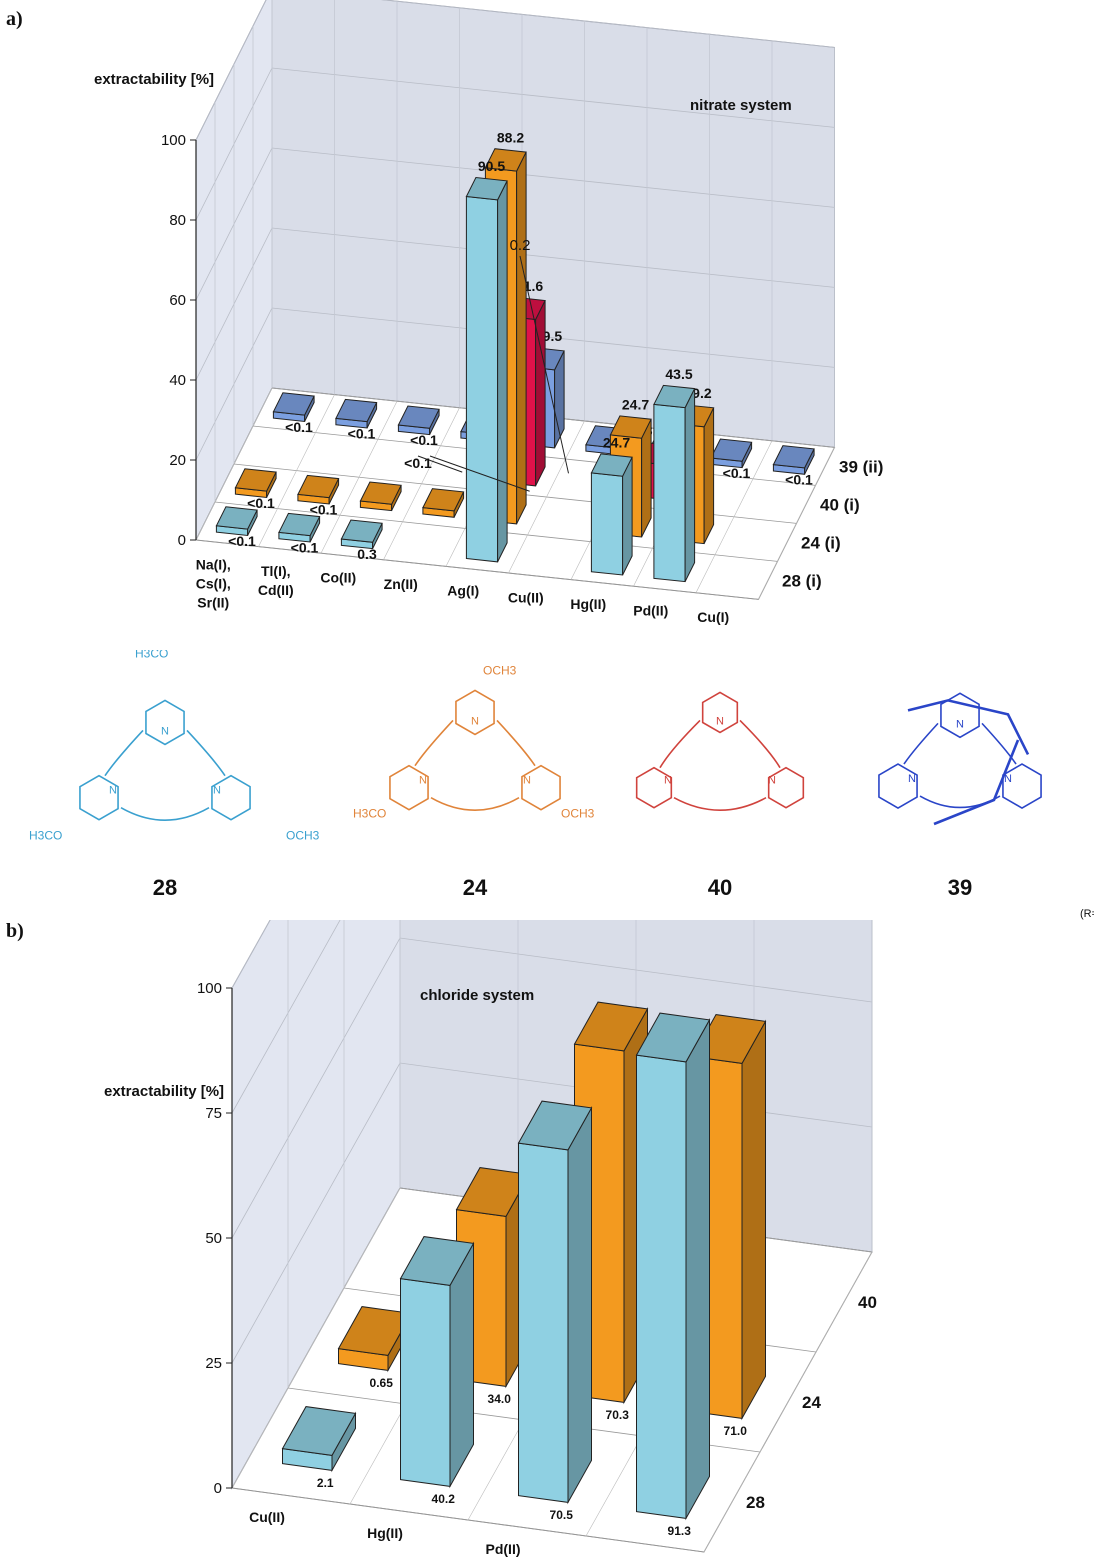  What do you see at coordinates (236, 521) in the screenshot?
I see `bar-28-i--0` at bounding box center [236, 521].